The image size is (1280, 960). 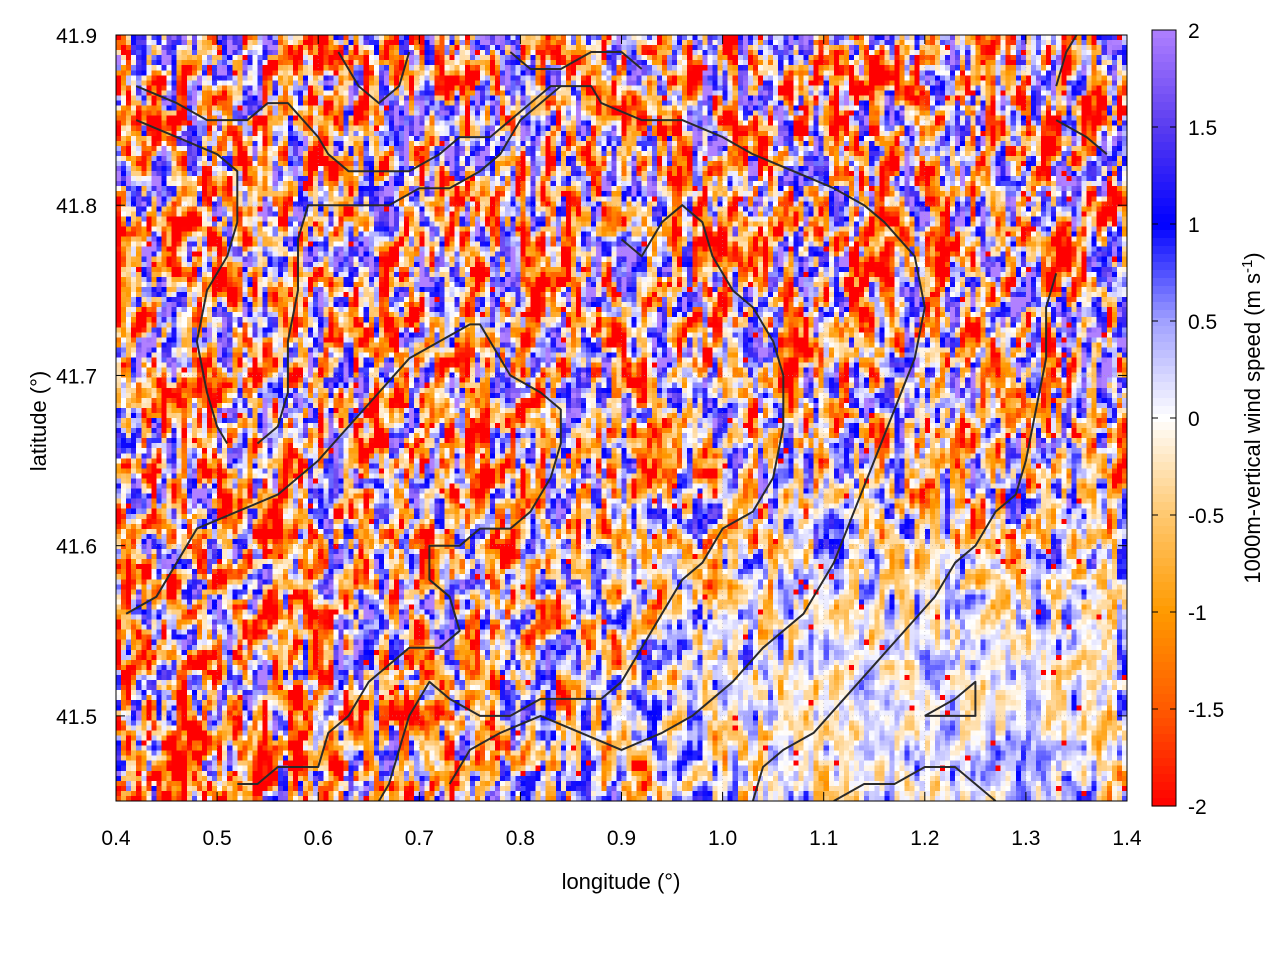 I want to click on colorbar-label-superscript: -1, so click(x=1247, y=266).